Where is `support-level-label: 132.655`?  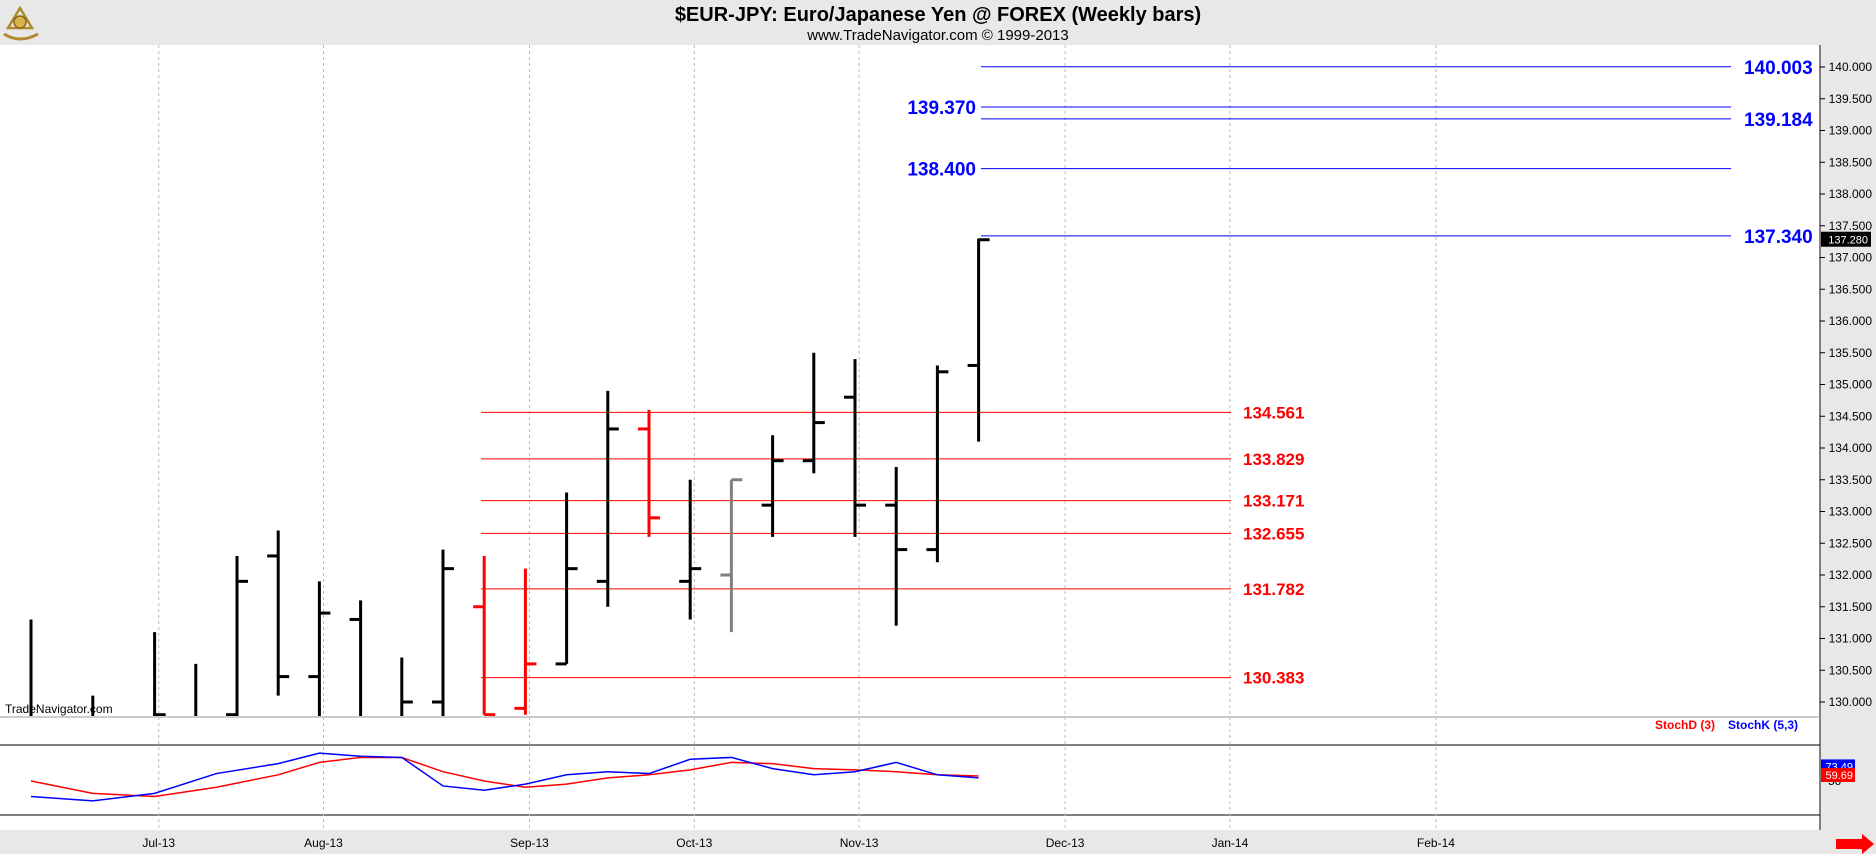 support-level-label: 132.655 is located at coordinates (1273, 533).